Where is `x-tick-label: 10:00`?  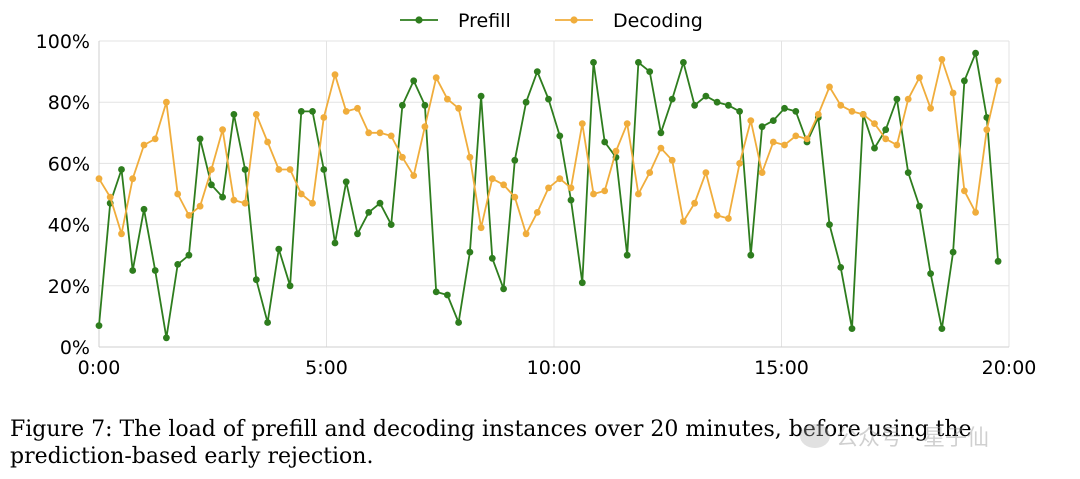 x-tick-label: 10:00 is located at coordinates (554, 368).